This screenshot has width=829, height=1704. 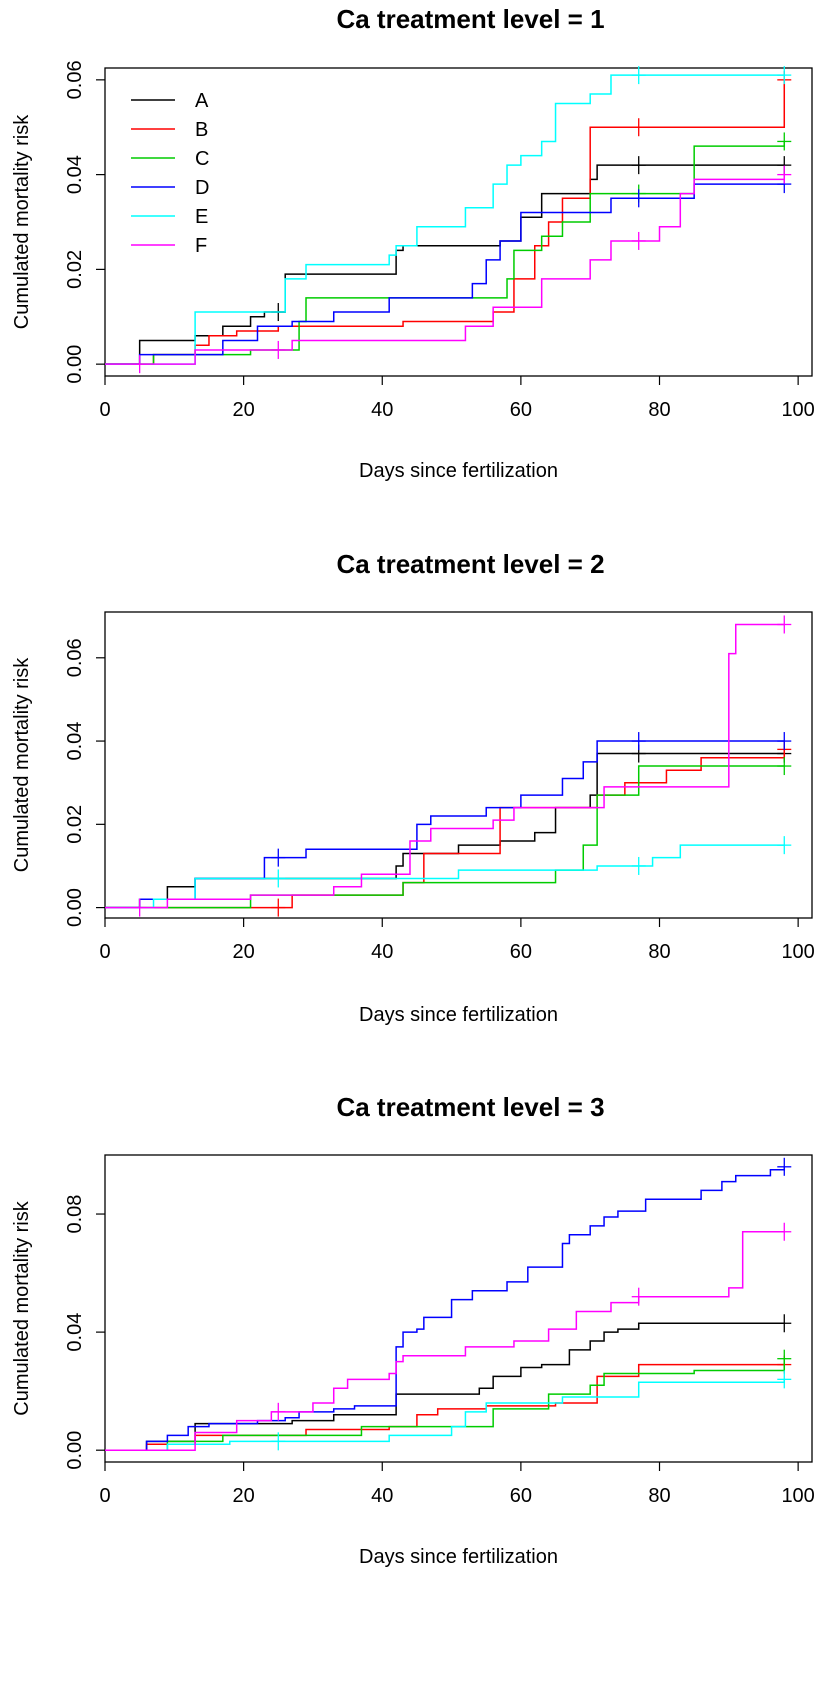 I want to click on legend-label-A: A, so click(x=202, y=101).